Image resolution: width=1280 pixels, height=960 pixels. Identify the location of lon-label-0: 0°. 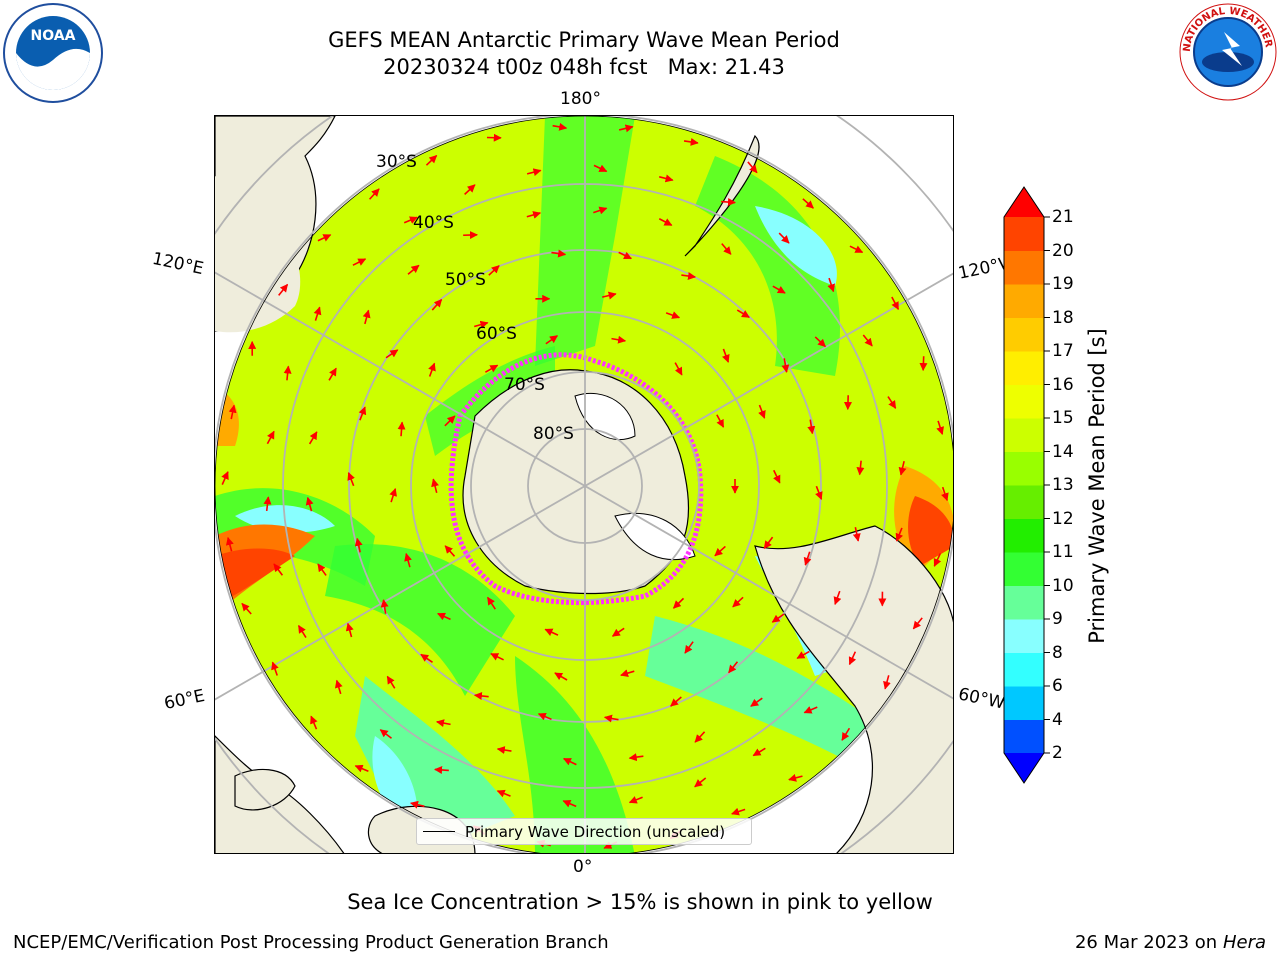
(583, 867).